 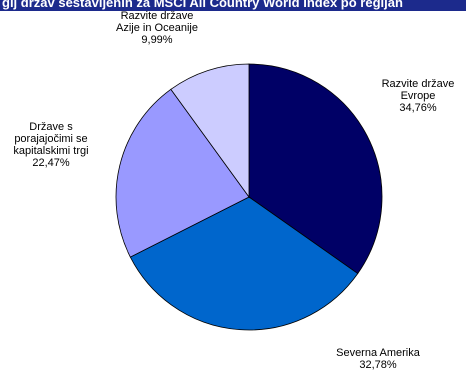 I want to click on slice-value-label: 32,78%, so click(x=378, y=365).